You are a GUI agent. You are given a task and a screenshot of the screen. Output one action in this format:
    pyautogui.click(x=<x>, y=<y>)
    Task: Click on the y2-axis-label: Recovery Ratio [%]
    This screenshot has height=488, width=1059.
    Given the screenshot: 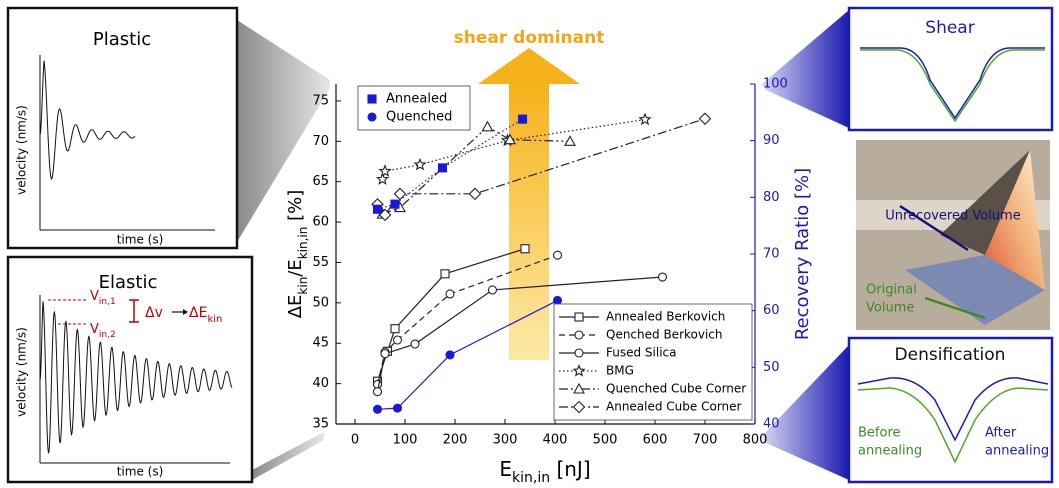 What is the action you would take?
    pyautogui.click(x=802, y=254)
    